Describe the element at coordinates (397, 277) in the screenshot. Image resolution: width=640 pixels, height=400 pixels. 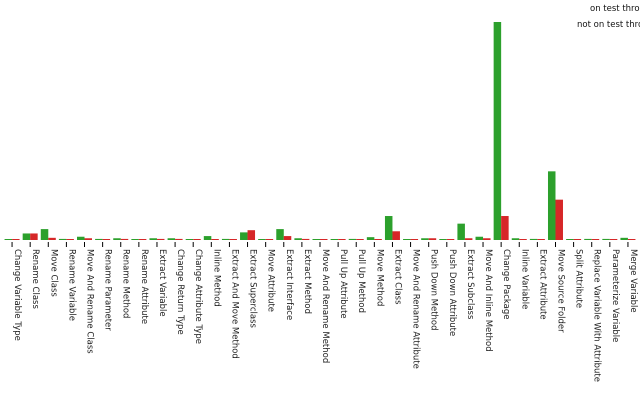
I see `x-tick-label-21: Extract Class` at that location.